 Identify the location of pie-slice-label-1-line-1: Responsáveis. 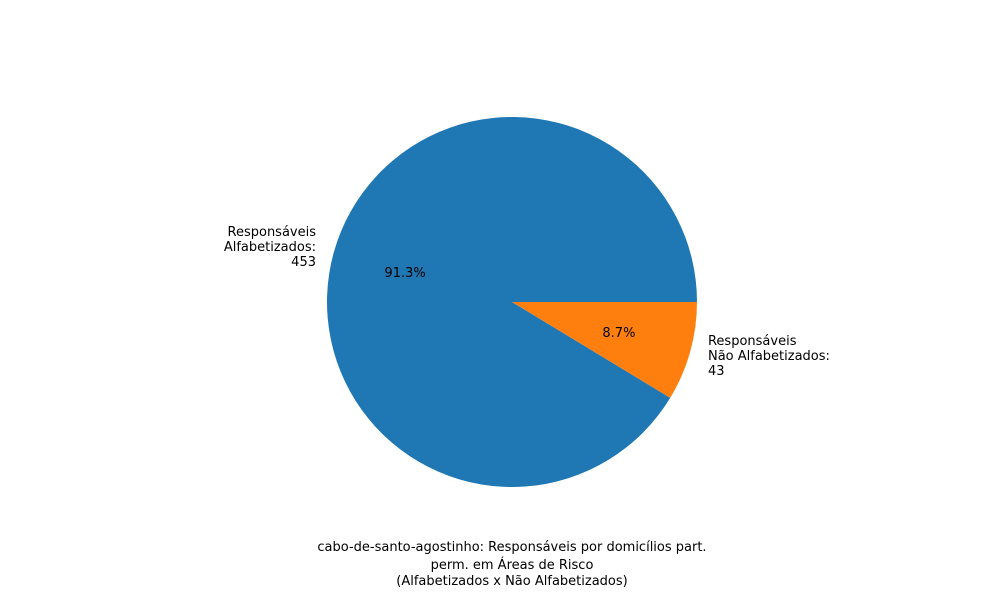
(272, 232).